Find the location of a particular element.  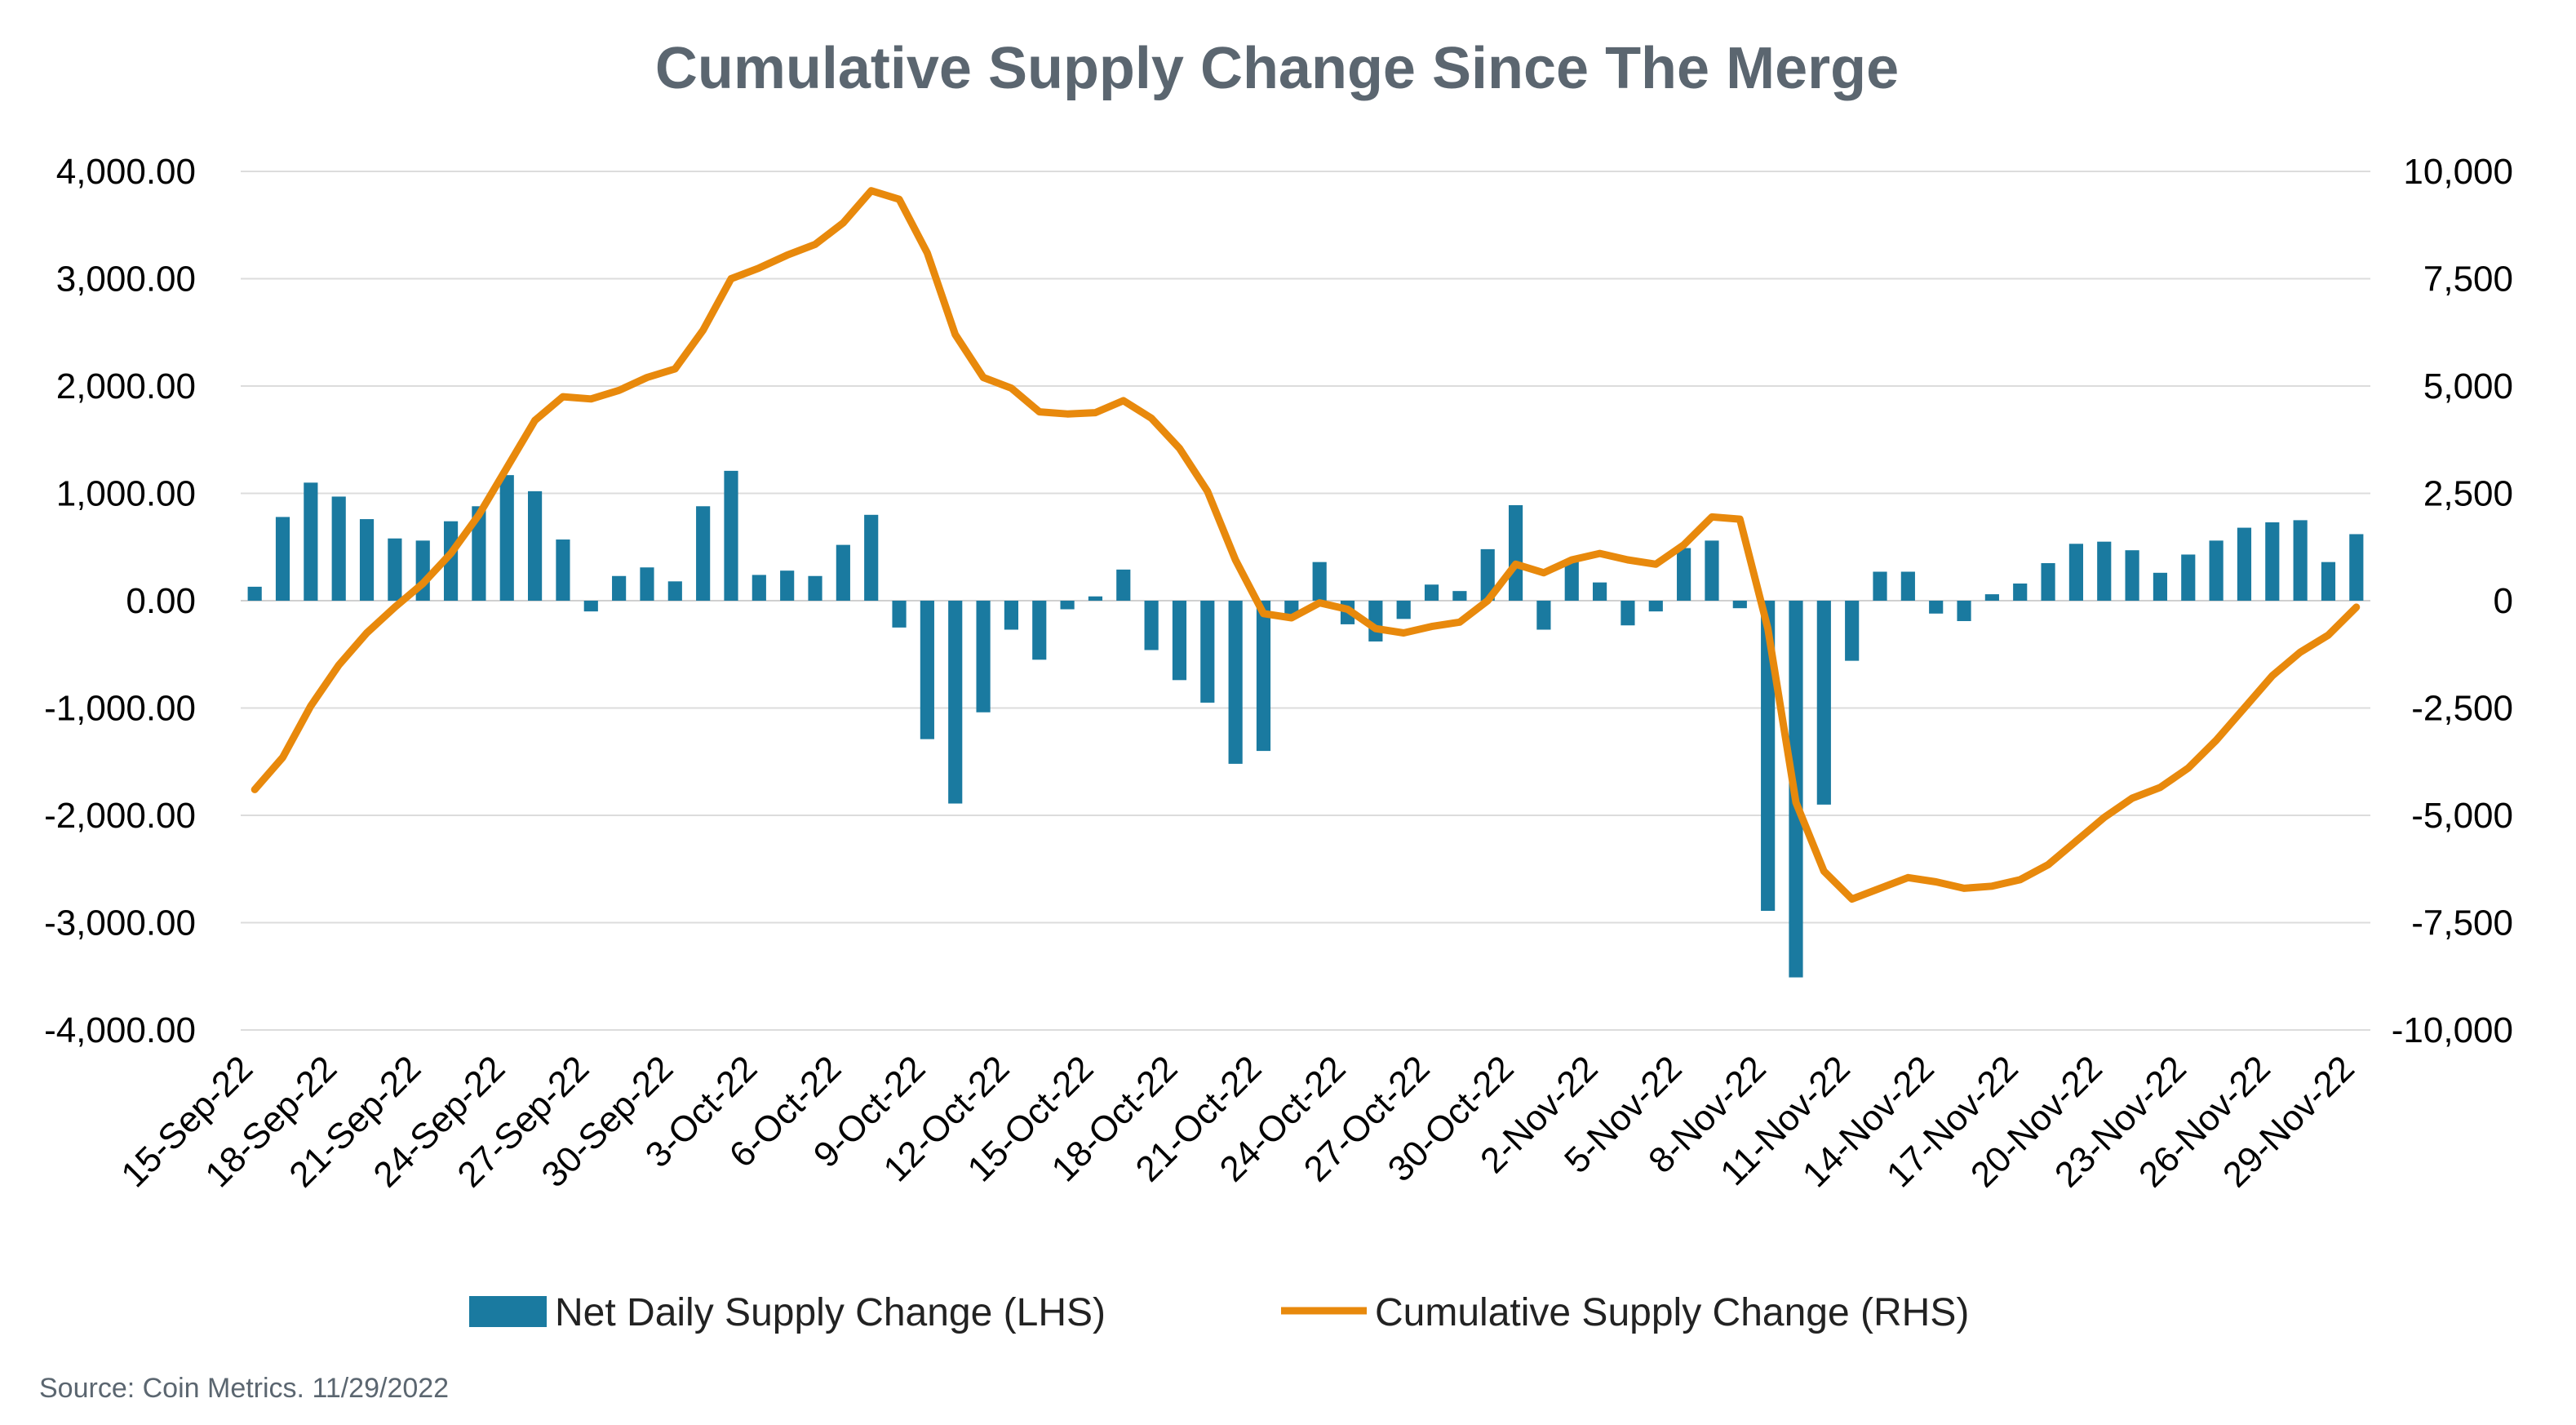

source-note: Source: Coin Metrics. 11/29/2022 is located at coordinates (244, 1388).